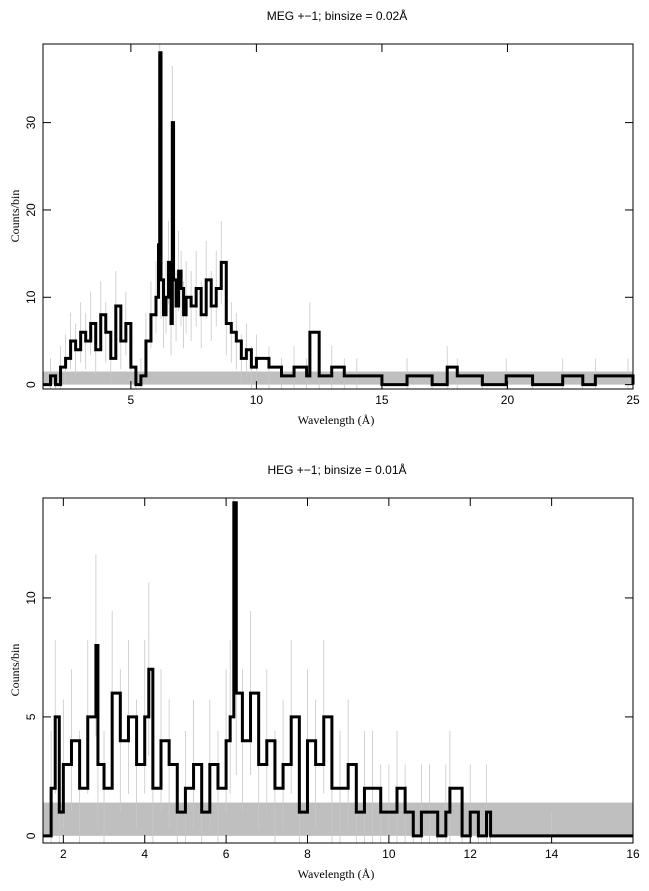 Image resolution: width=649 pixels, height=891 pixels. Describe the element at coordinates (31, 716) in the screenshot. I see `y-tick-label: 5` at that location.